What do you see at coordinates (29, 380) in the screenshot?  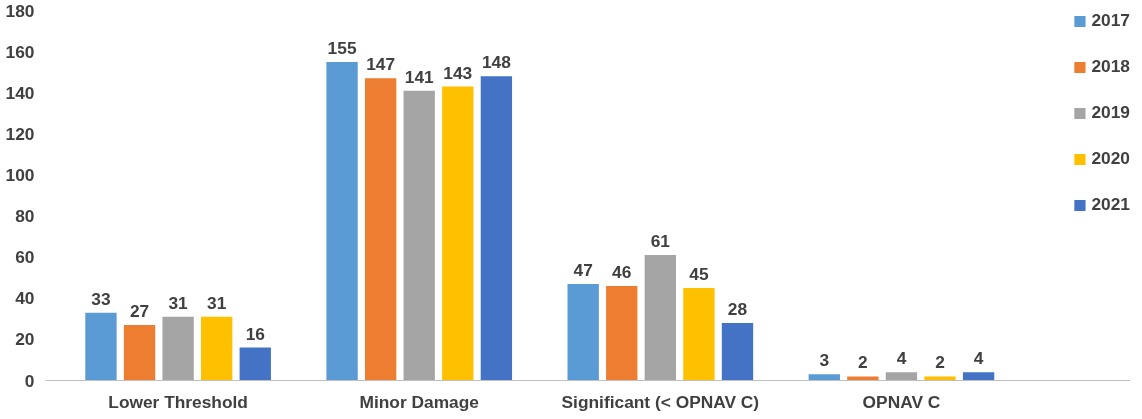 I see `y-tick-label: 0` at bounding box center [29, 380].